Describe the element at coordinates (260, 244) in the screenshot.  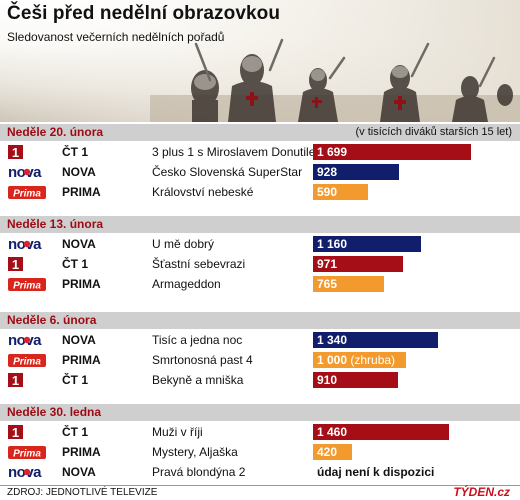
I see `table-row: nova NOVA U mě dobrý 1 160` at that location.